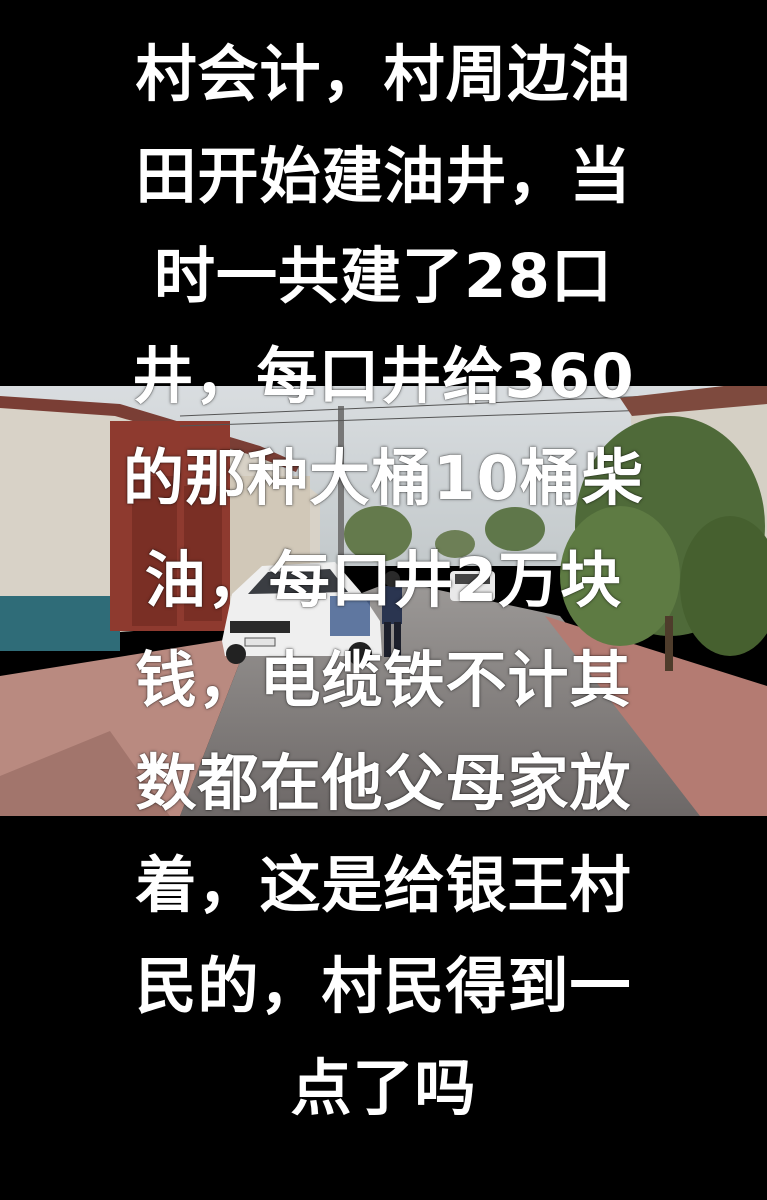 The width and height of the screenshot is (767, 1200). What do you see at coordinates (341, 501) in the screenshot?
I see `utility-pole` at bounding box center [341, 501].